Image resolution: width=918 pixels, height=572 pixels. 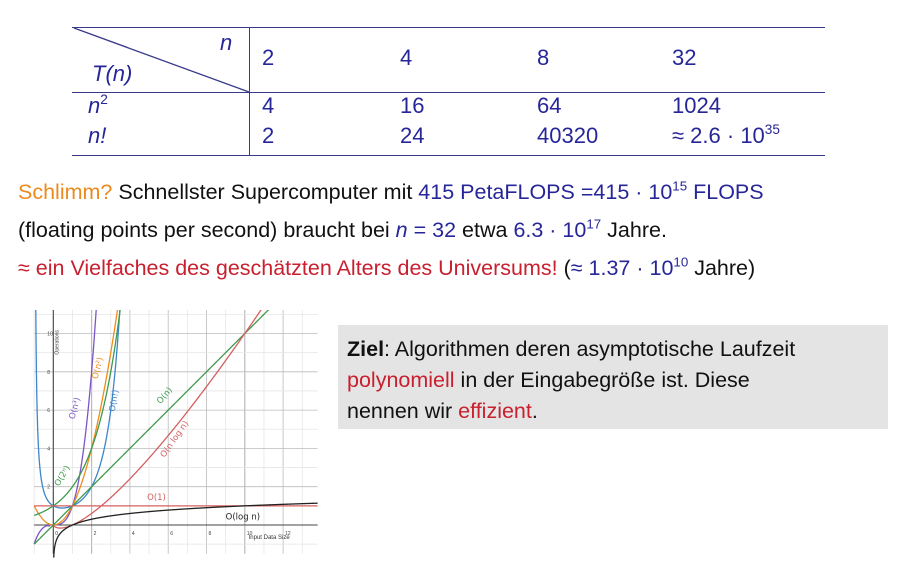 I want to click on series-label: O(n³), so click(x=75, y=408).